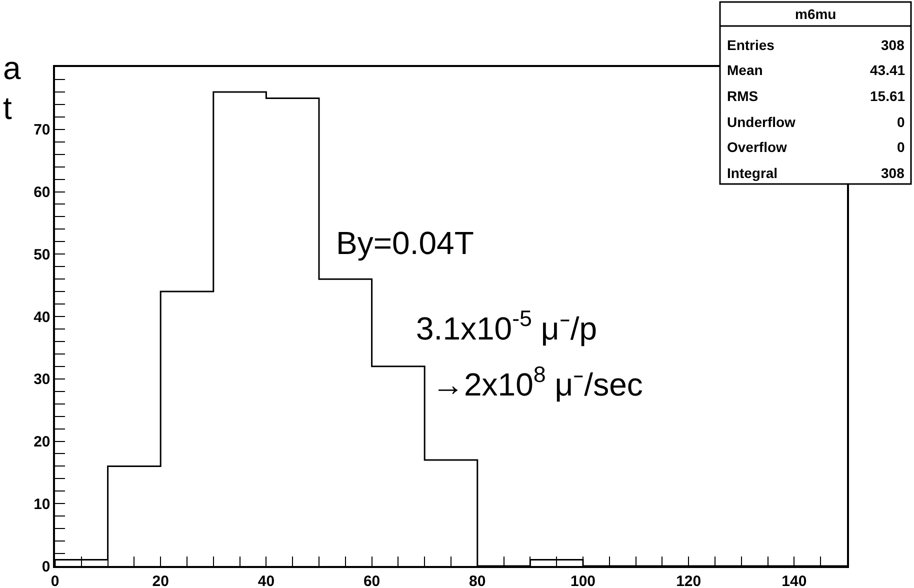  Describe the element at coordinates (757, 147) in the screenshot. I see `annotation: Overflow` at that location.